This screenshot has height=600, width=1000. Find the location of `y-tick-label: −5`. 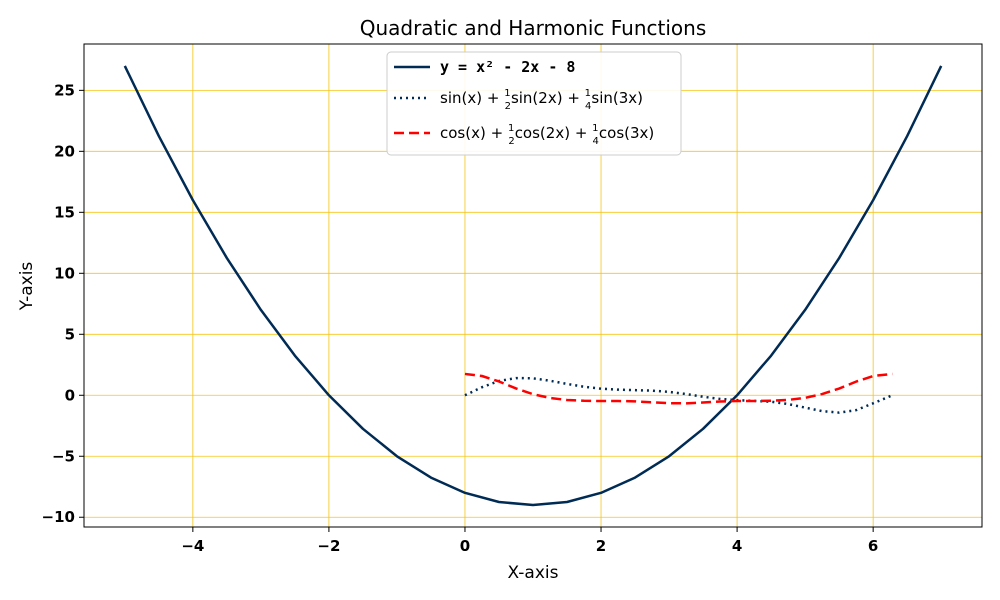

y-tick-label: −5 is located at coordinates (63, 456).